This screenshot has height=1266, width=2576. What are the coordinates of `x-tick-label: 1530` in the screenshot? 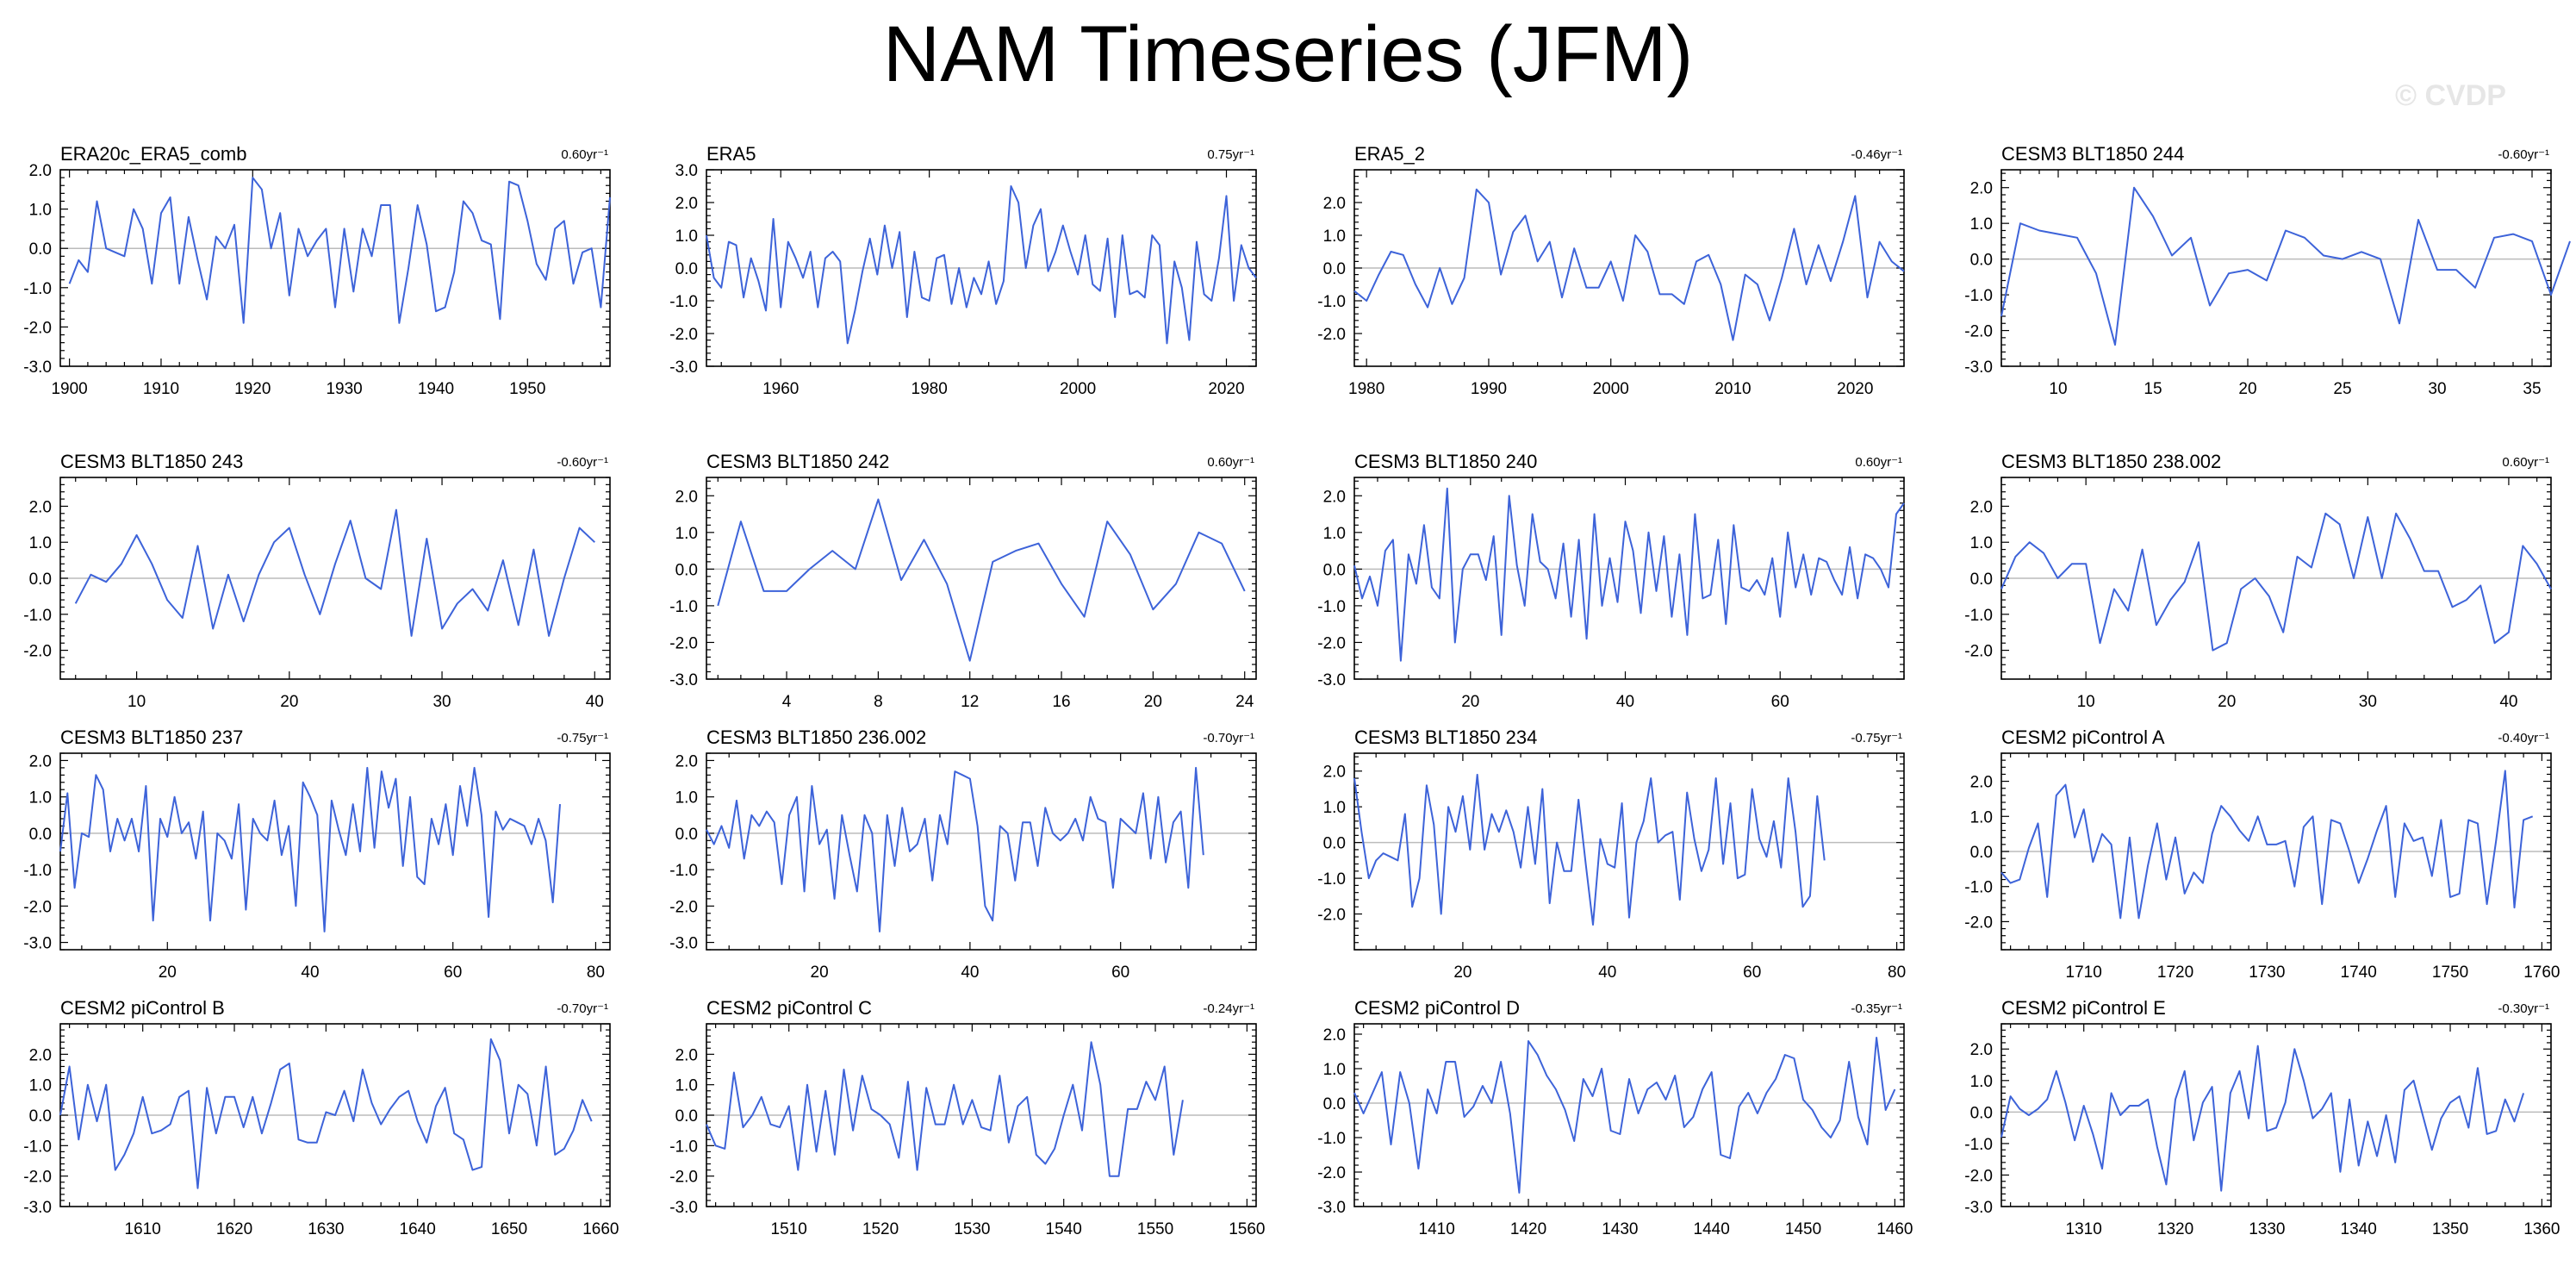 It's located at (972, 1229).